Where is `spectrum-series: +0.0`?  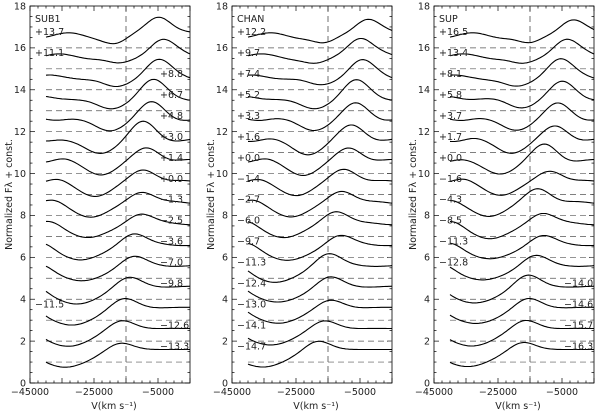 spectrum-series: +0.0 is located at coordinates (314, 161).